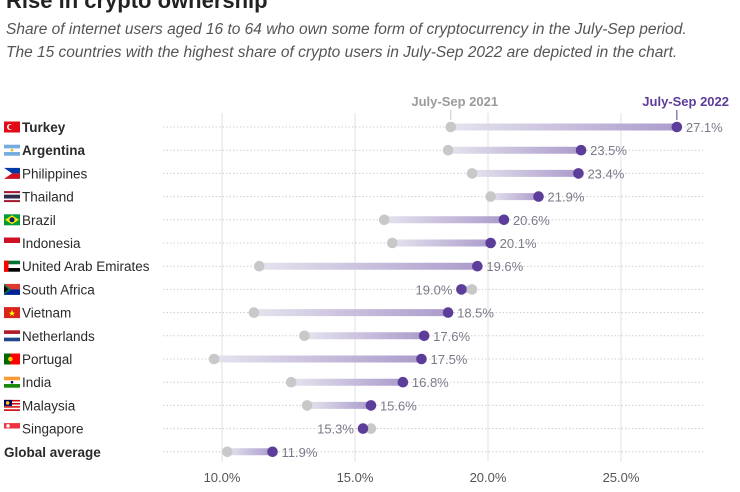 Image resolution: width=740 pixels, height=492 pixels. I want to click on x-tick-label: 20.0%, so click(488, 477).